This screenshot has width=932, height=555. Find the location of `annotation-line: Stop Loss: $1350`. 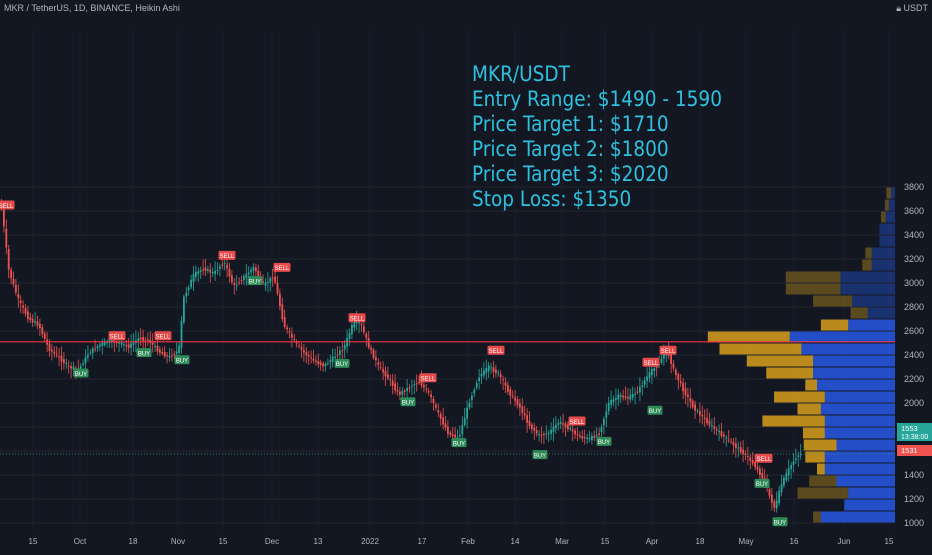

annotation-line: Stop Loss: $1350 is located at coordinates (552, 199).